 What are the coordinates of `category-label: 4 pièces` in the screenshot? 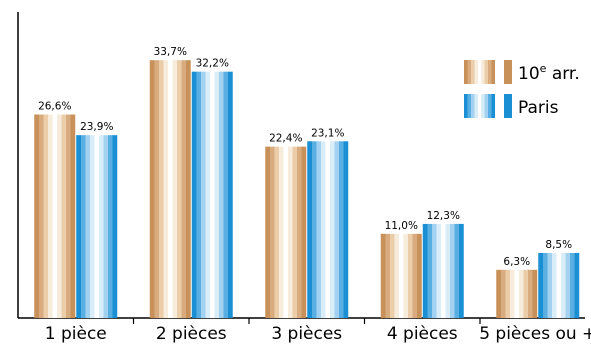 It's located at (422, 334).